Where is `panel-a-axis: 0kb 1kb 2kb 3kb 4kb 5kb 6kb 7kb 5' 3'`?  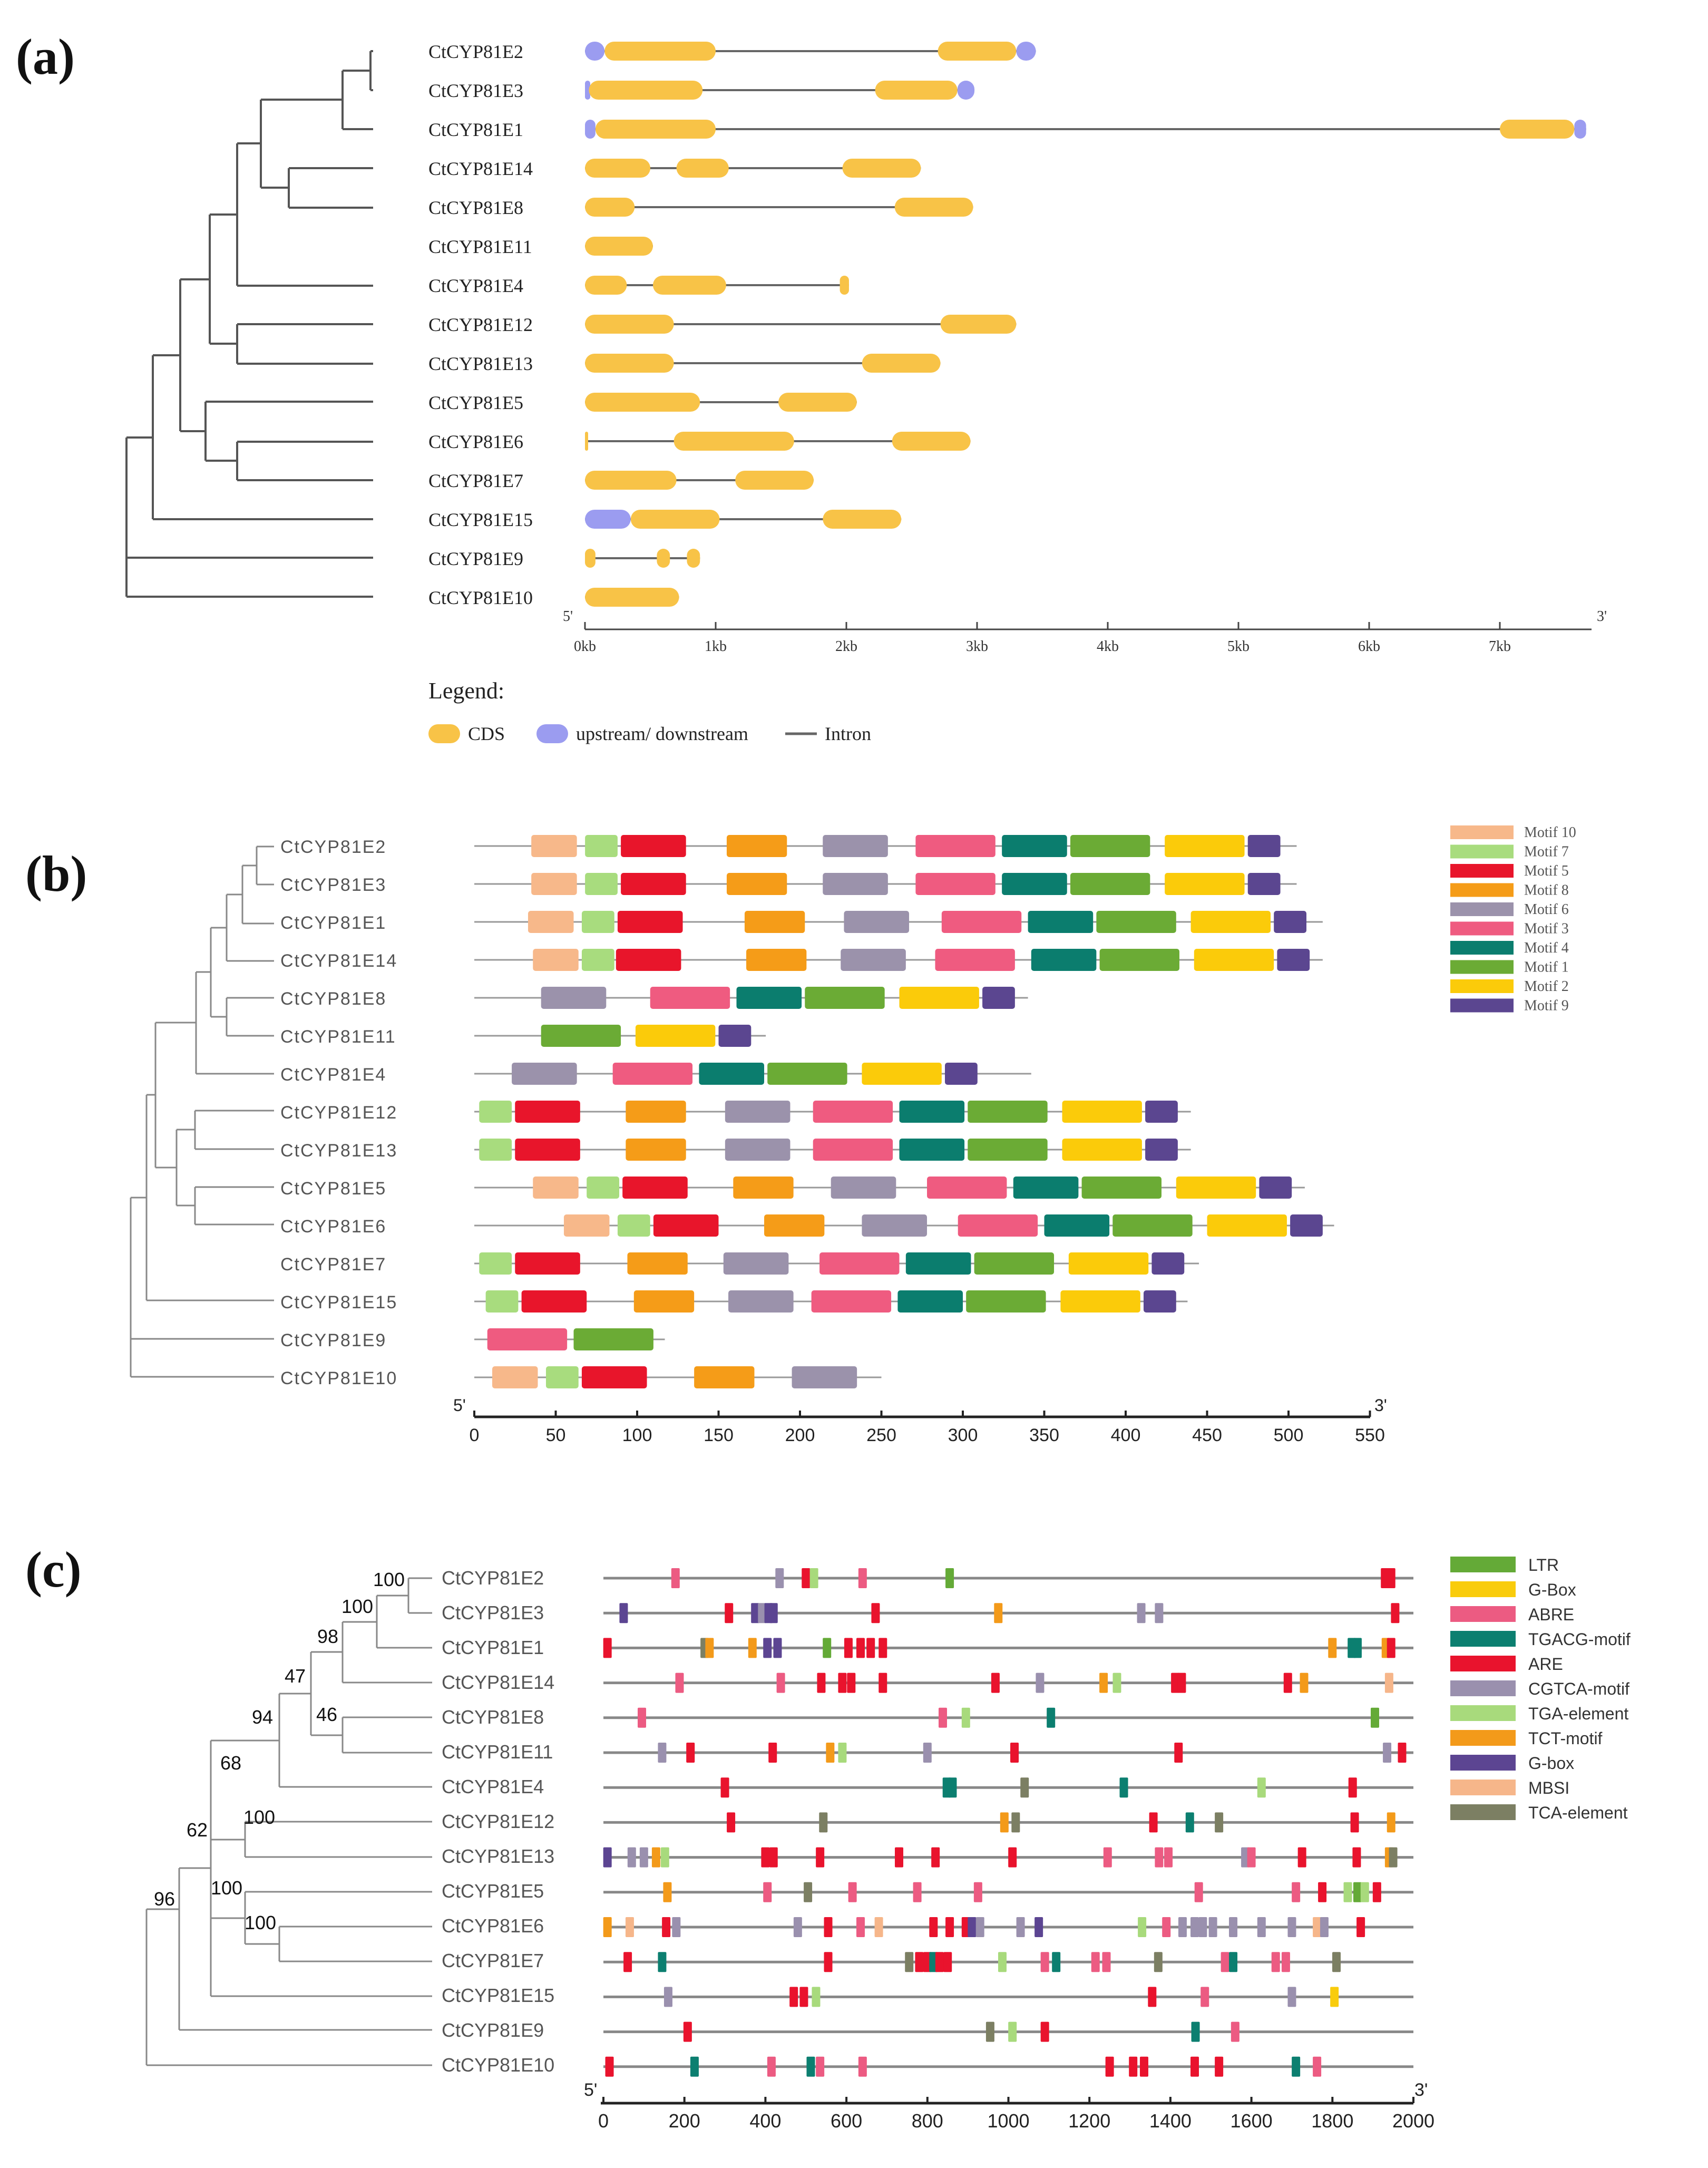 panel-a-axis: 0kb 1kb 2kb 3kb 4kb 5kb 6kb 7kb 5' 3' is located at coordinates (1085, 631).